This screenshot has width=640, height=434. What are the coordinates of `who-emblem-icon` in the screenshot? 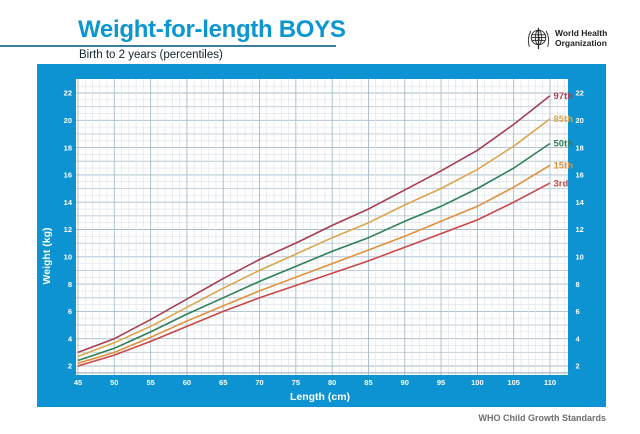 It's located at (538, 38).